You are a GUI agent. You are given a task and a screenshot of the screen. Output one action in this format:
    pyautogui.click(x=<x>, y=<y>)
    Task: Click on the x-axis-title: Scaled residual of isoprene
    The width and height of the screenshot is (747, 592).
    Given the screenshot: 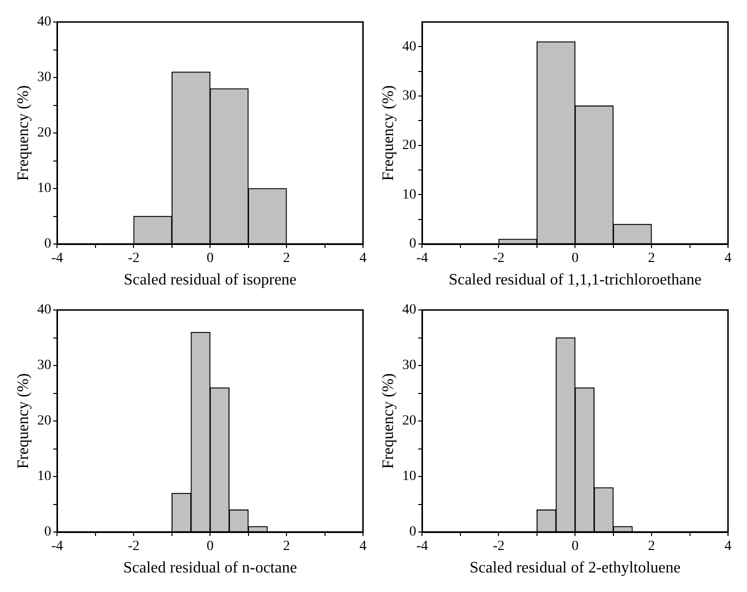 What is the action you would take?
    pyautogui.click(x=210, y=280)
    